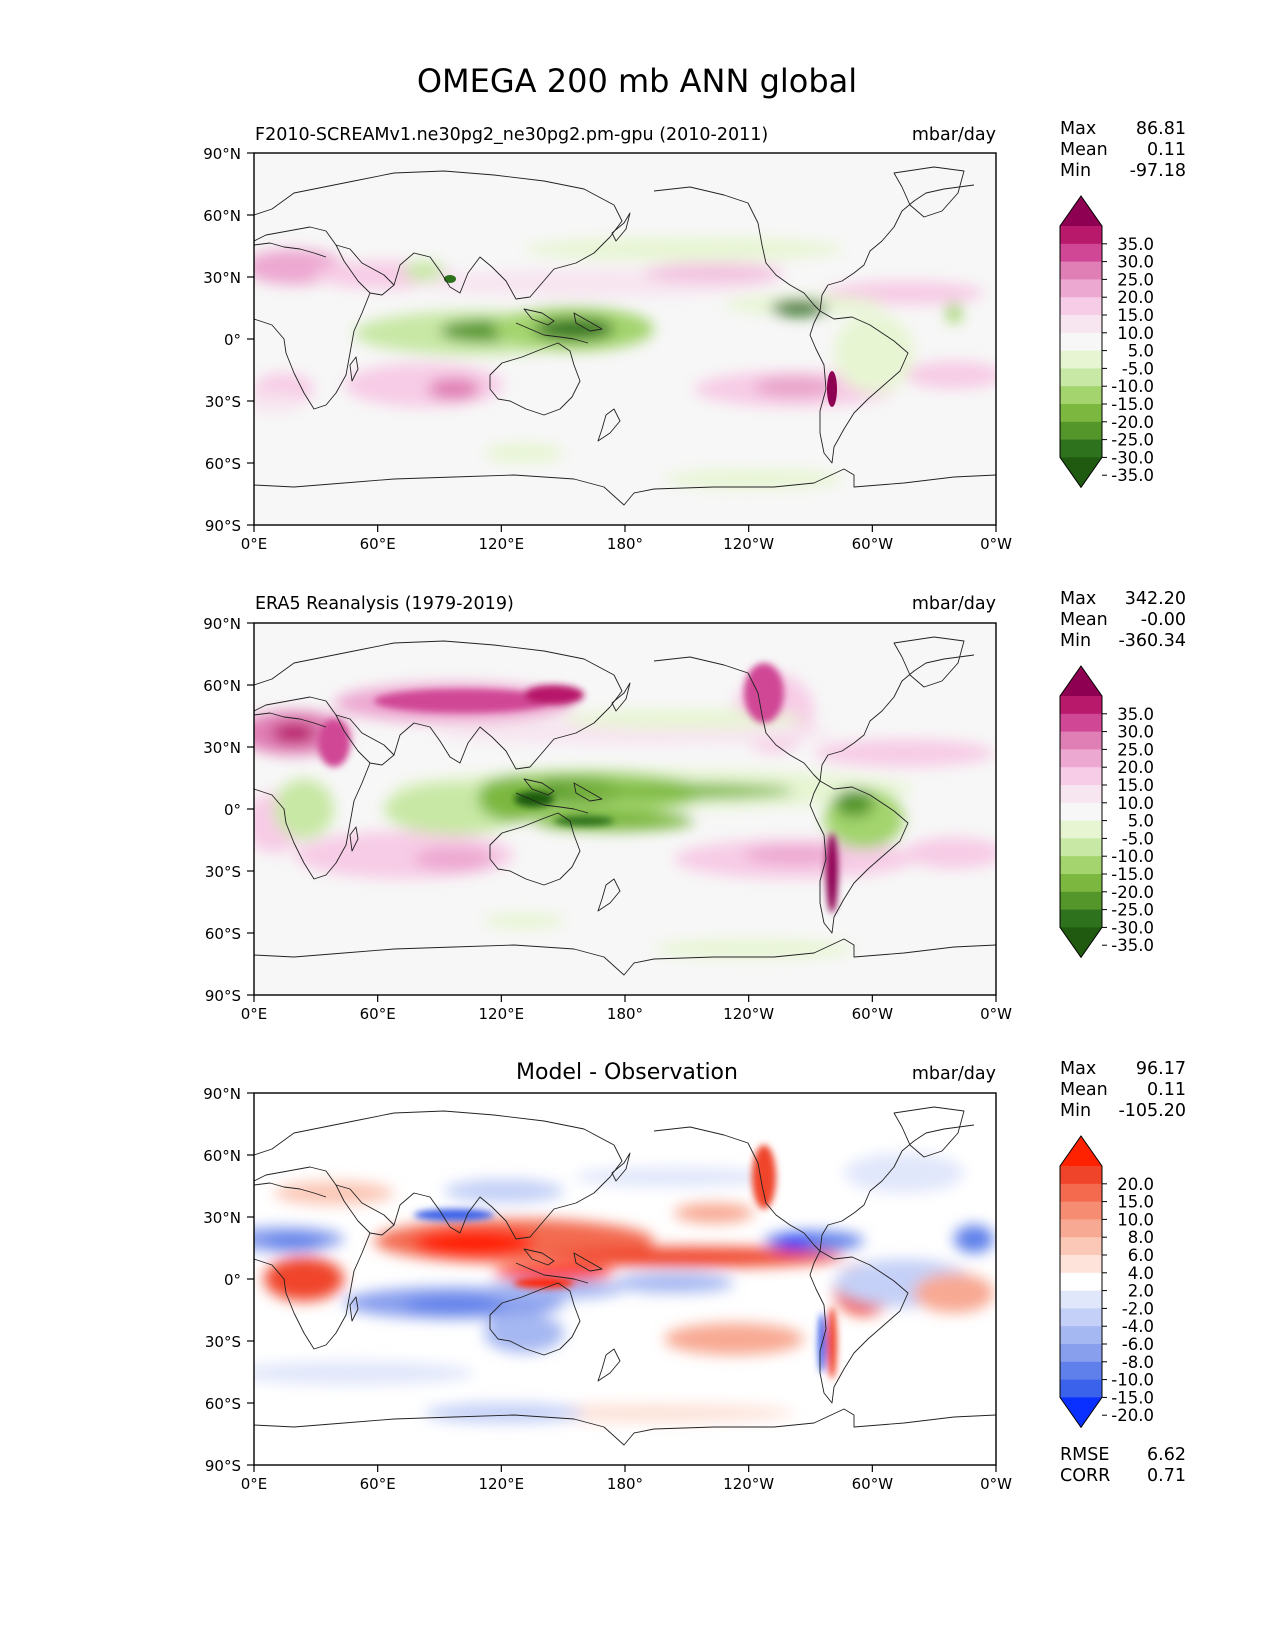  Describe the element at coordinates (1138, 1344) in the screenshot. I see `colorbar-tick-label: -6.0` at that location.